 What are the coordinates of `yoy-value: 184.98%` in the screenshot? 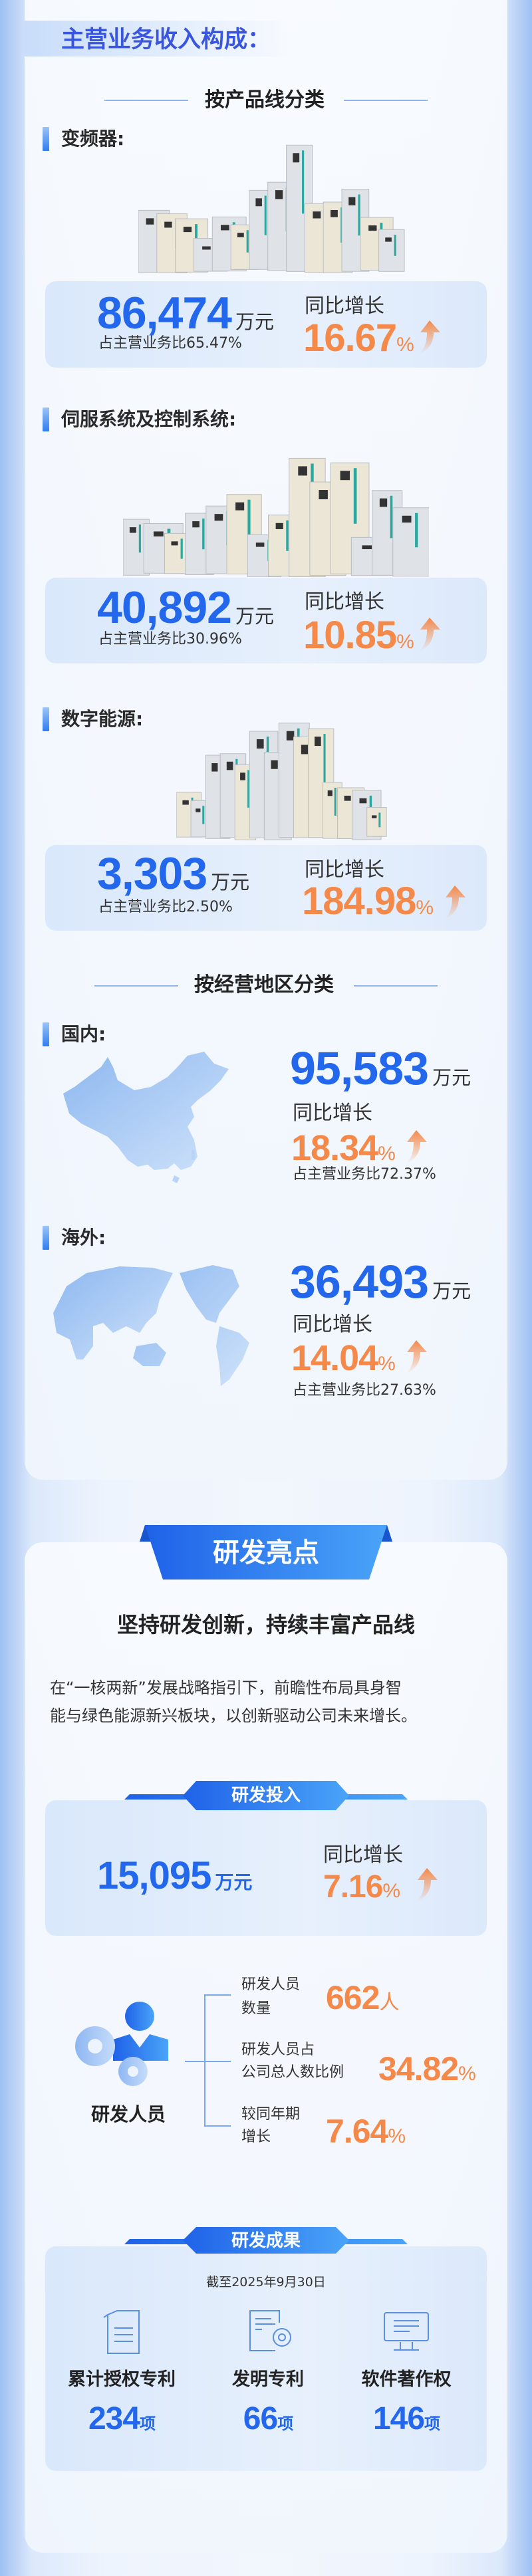 It's located at (368, 901).